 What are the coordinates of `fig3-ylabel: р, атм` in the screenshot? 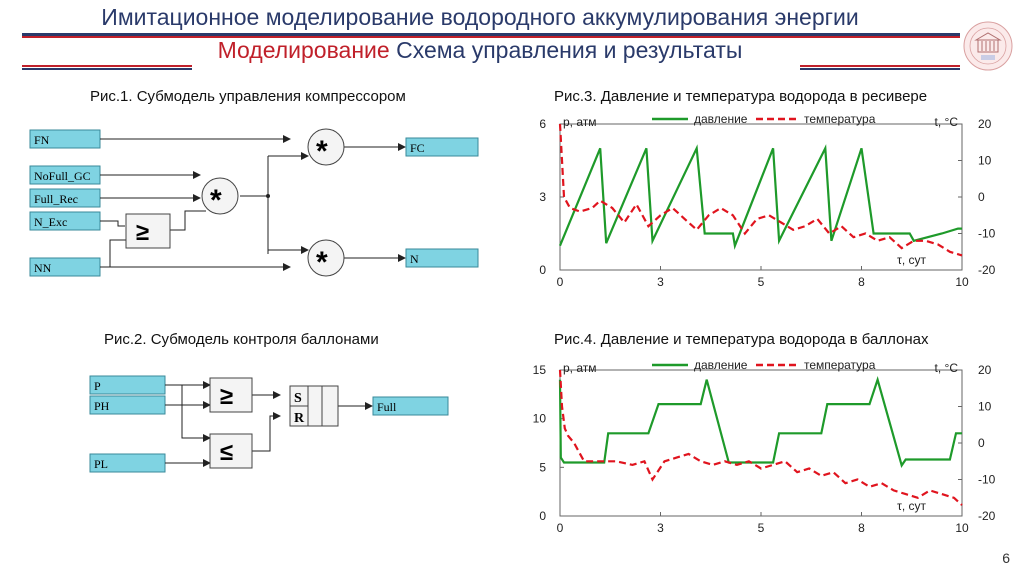 It's located at (580, 122).